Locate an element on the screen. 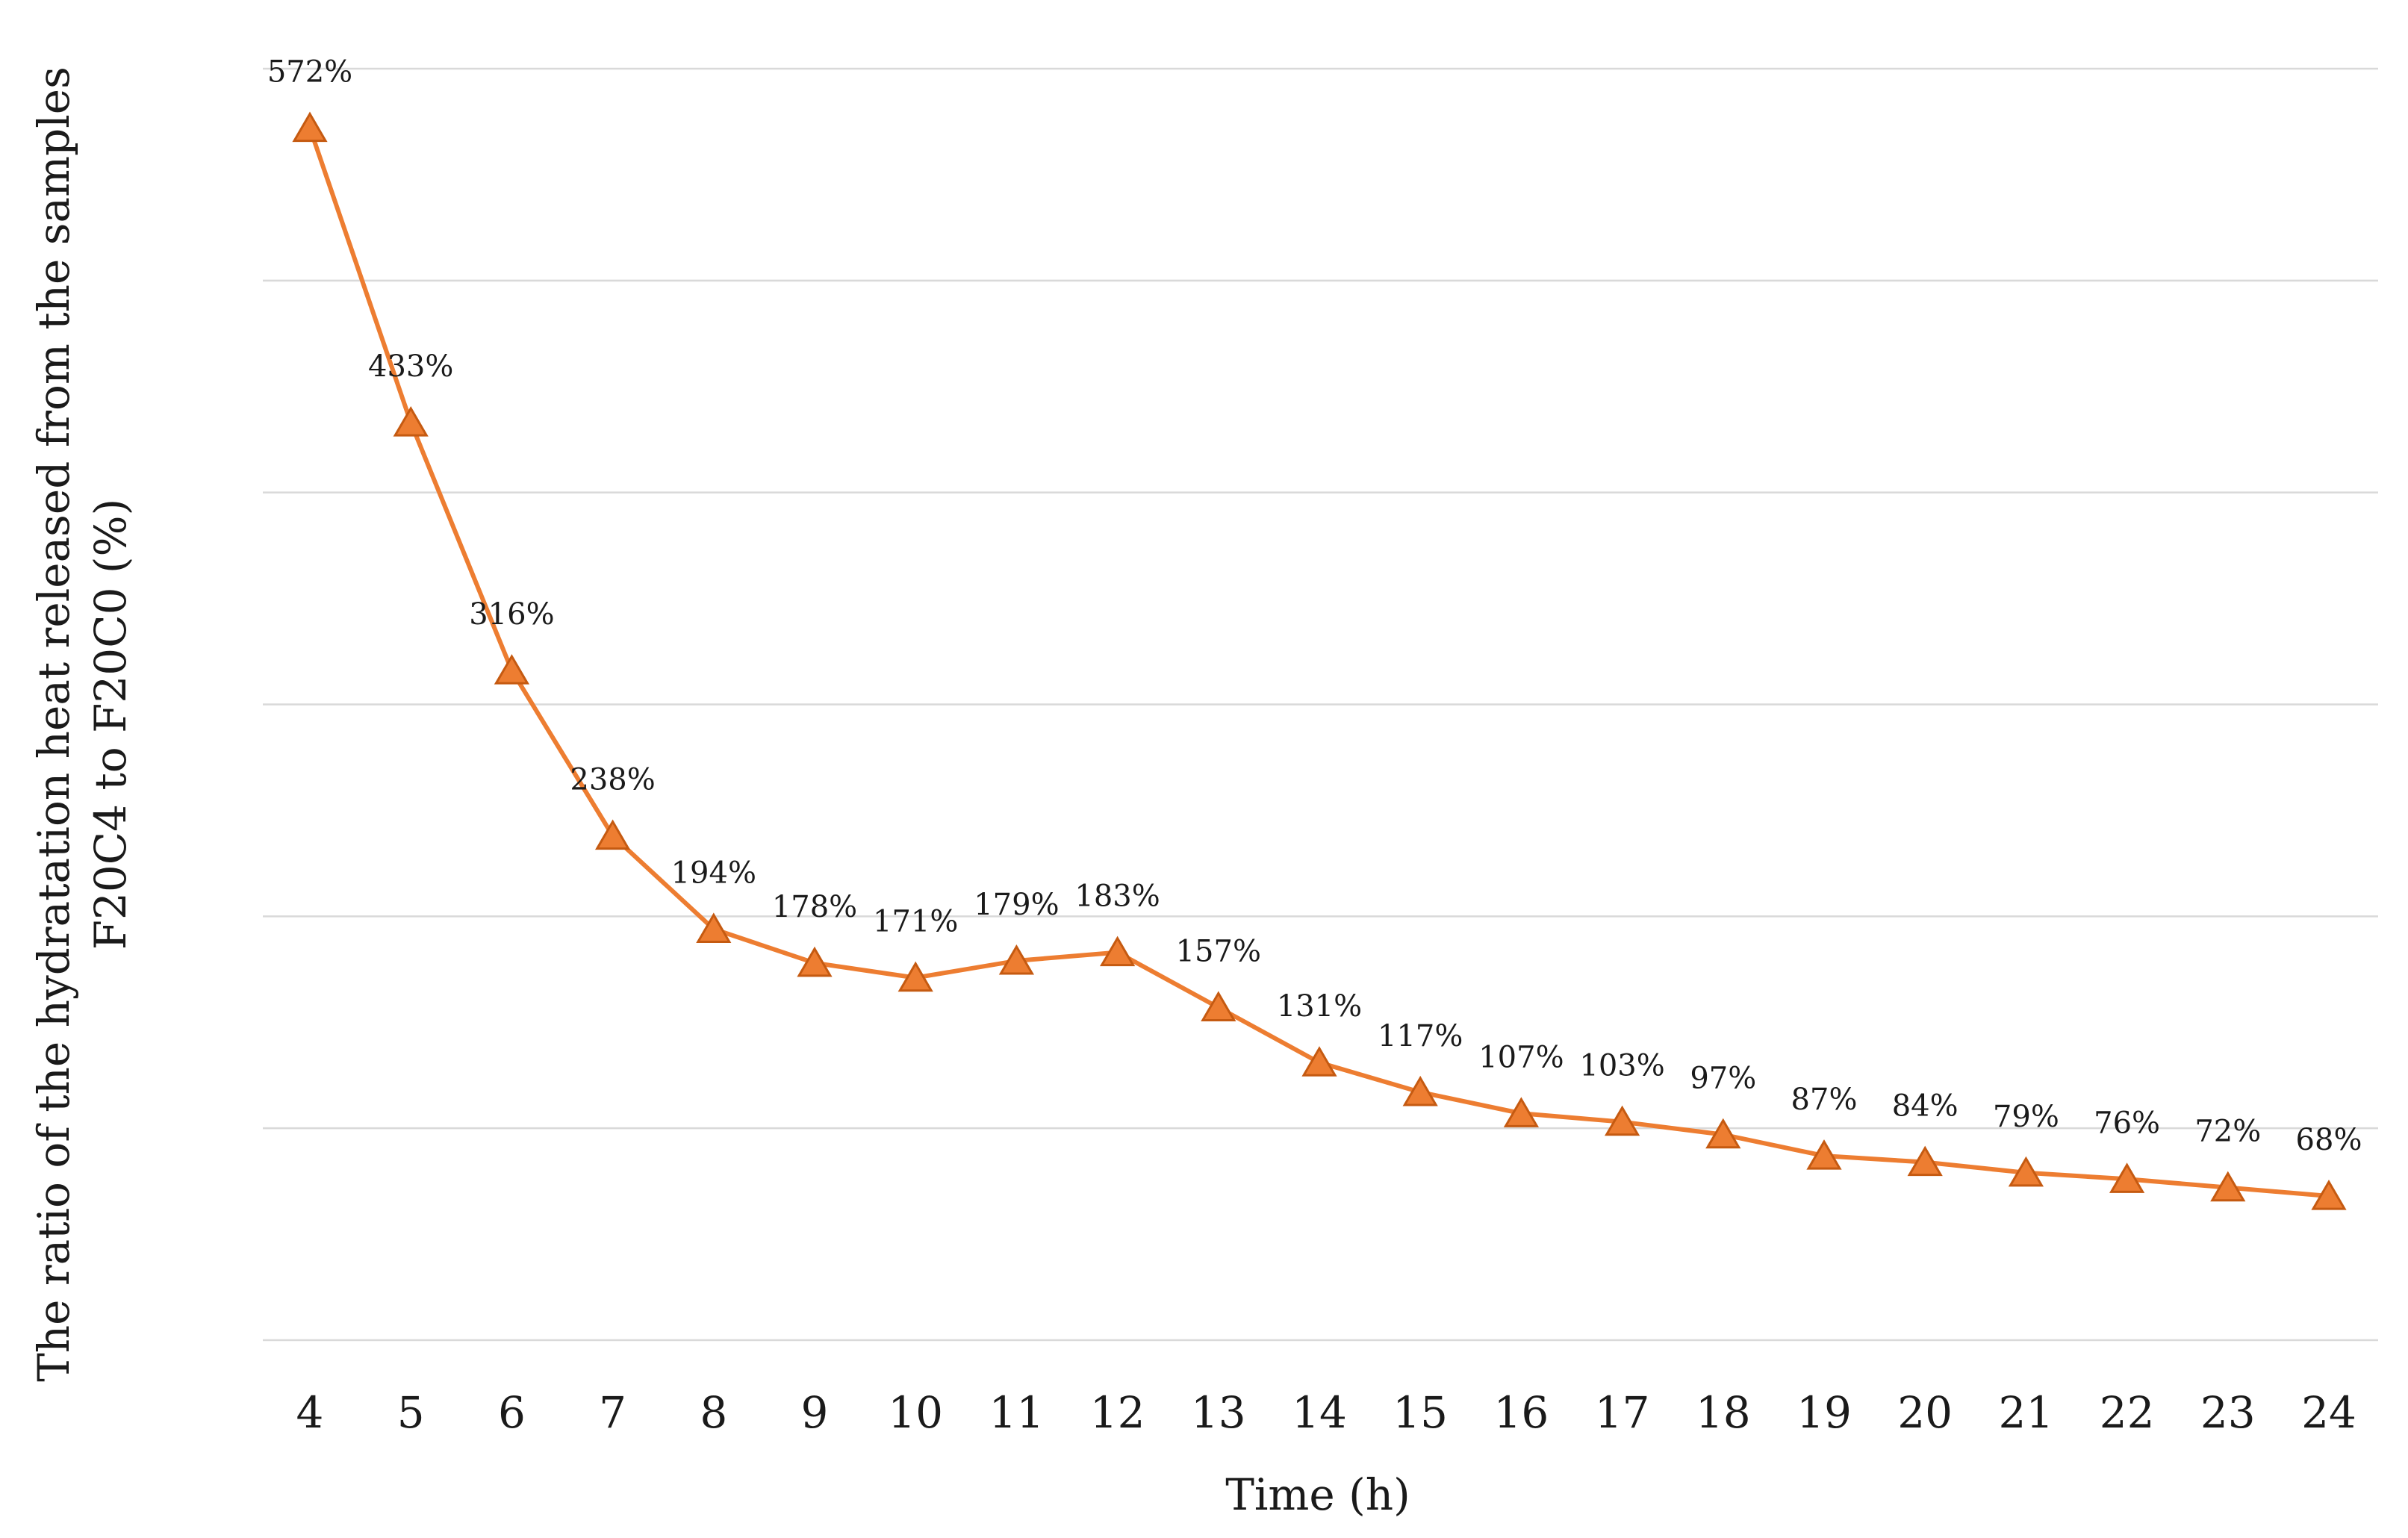  x-tick-label: 6 is located at coordinates (512, 1412).